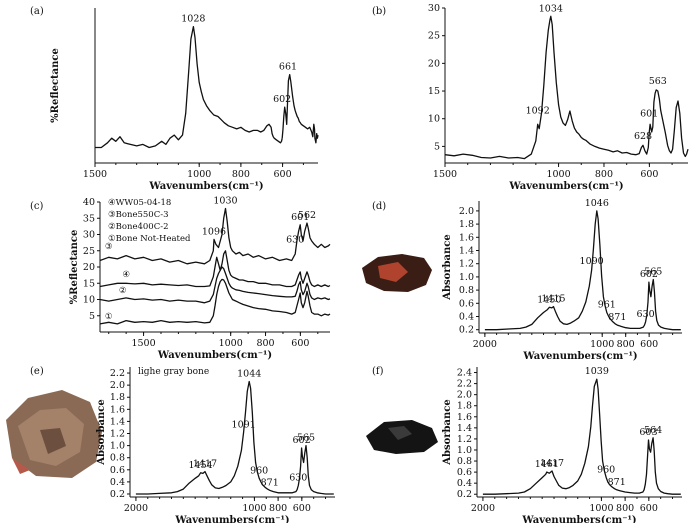 This screenshot has height=523, width=700. What do you see at coordinates (307, 215) in the screenshot?
I see `peak-label: 562` at bounding box center [307, 215].